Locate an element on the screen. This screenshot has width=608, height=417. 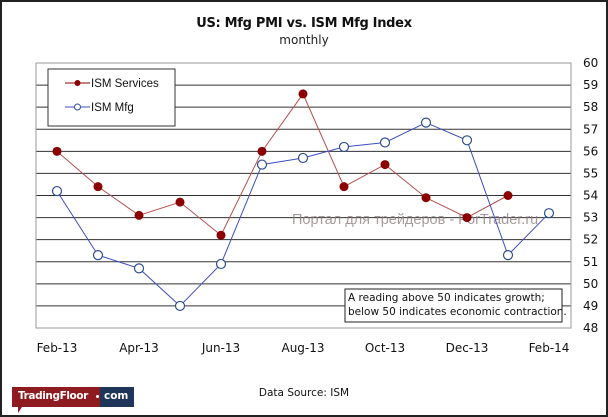
x-tick-label: Aug-13 is located at coordinates (302, 348).